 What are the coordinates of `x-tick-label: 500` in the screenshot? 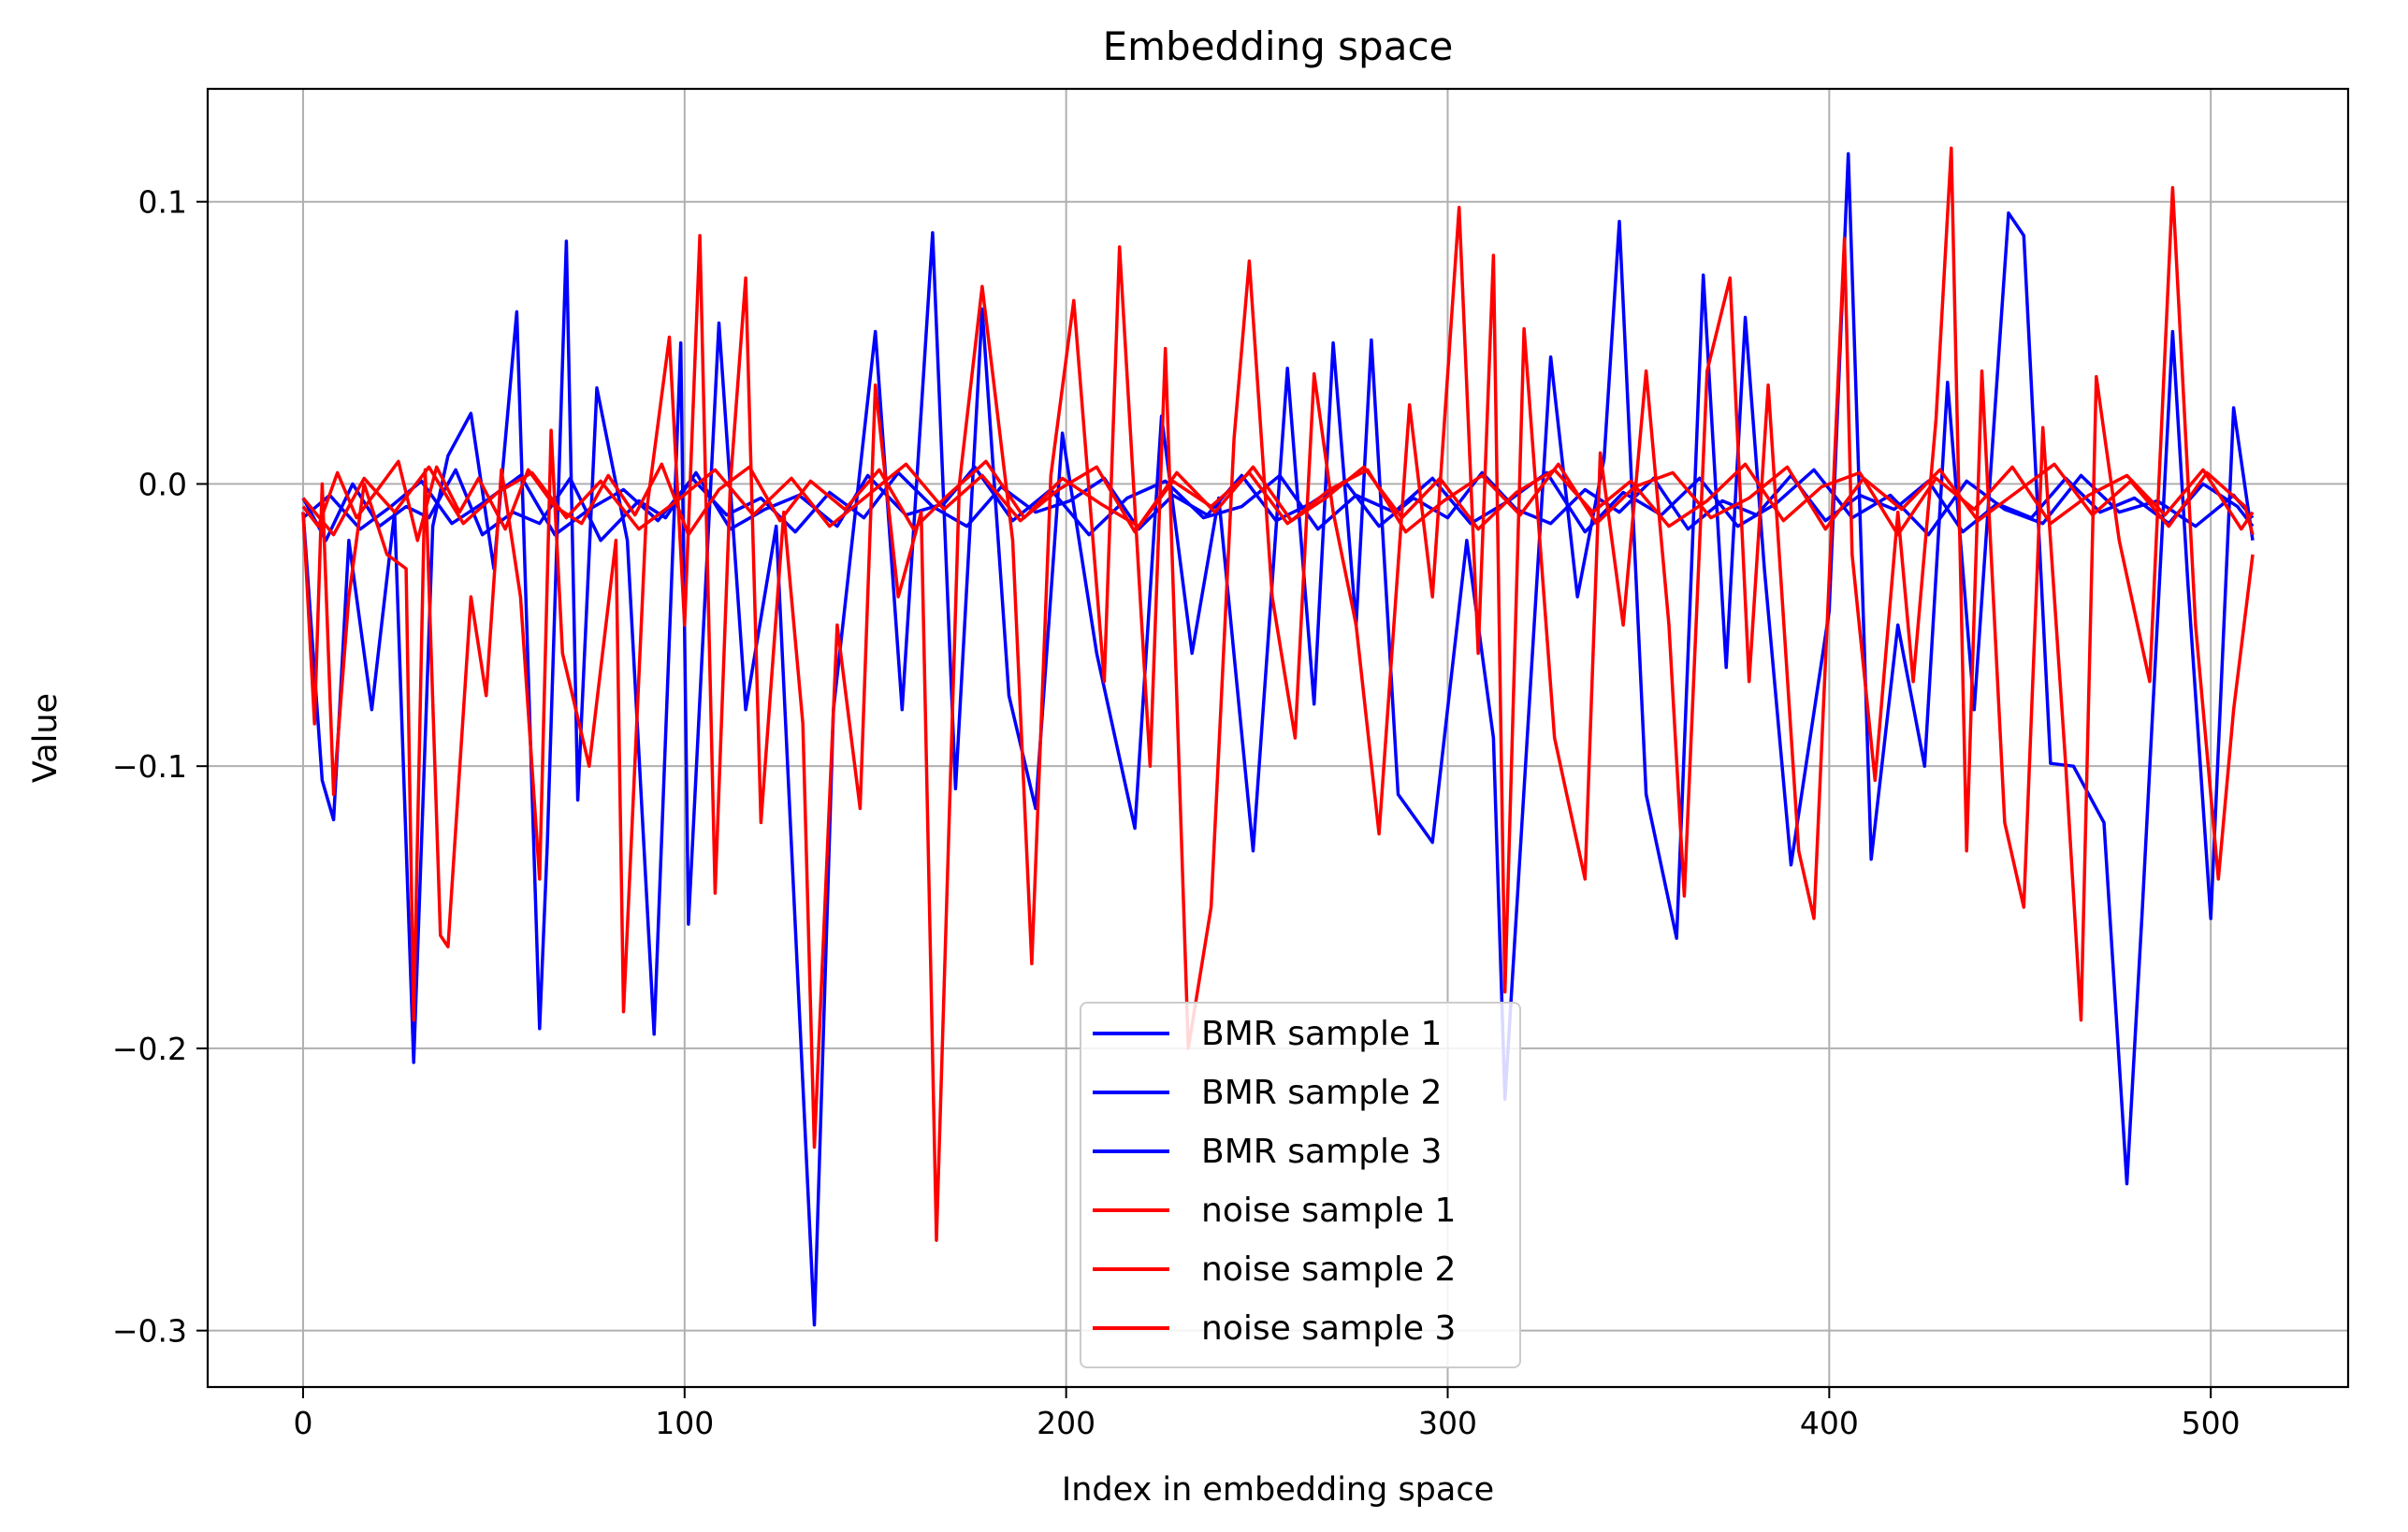 It's located at (2212, 1423).